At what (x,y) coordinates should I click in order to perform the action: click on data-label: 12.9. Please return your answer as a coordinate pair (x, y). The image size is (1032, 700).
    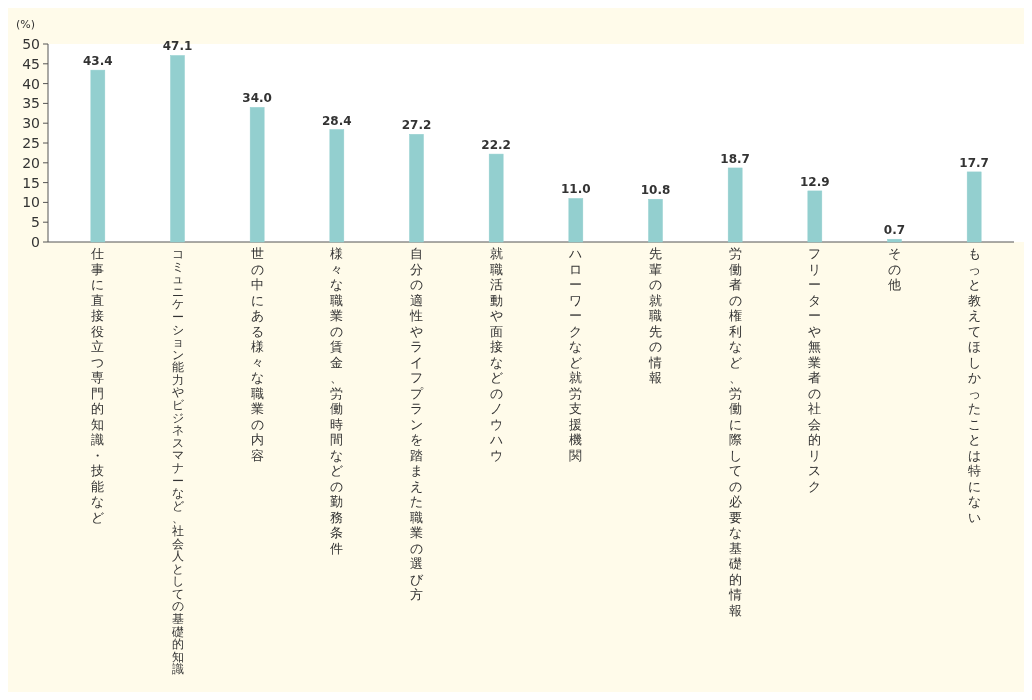
    Looking at the image, I should click on (815, 181).